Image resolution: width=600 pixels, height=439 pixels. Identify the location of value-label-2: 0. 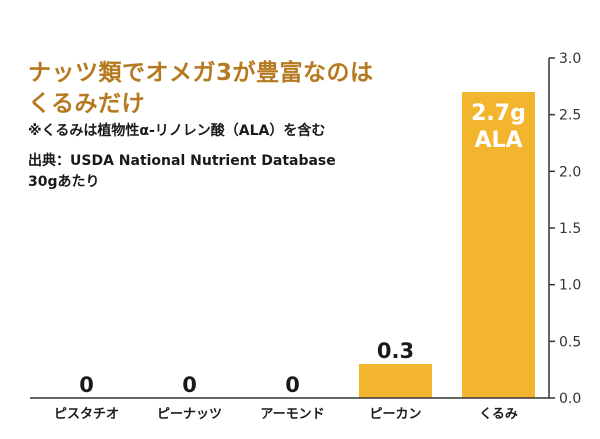
(189, 385).